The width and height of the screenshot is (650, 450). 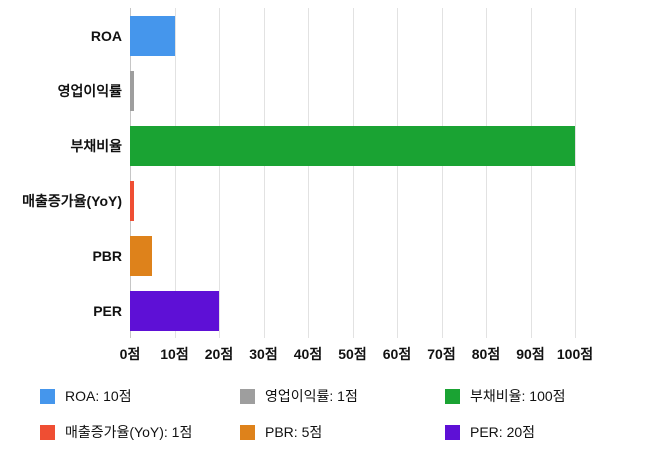 What do you see at coordinates (397, 354) in the screenshot?
I see `x-axis-label: 60점` at bounding box center [397, 354].